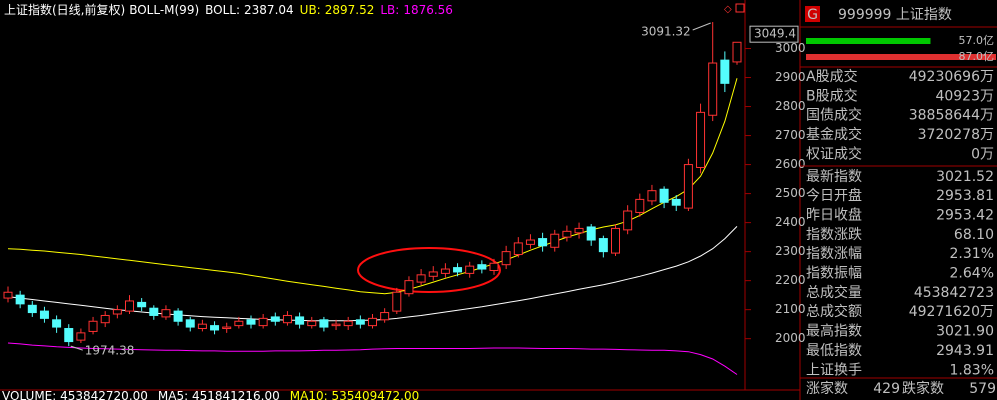 The height and width of the screenshot is (400, 997). What do you see at coordinates (972, 254) in the screenshot?
I see `row-value: 2.31%` at bounding box center [972, 254].